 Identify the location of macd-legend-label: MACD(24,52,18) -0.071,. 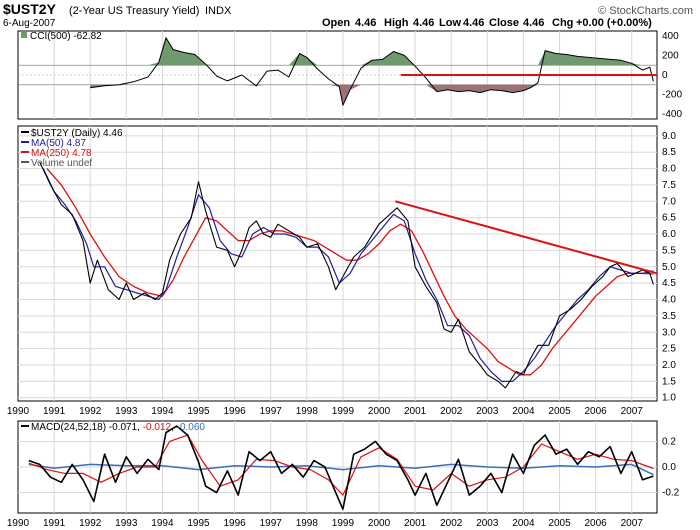
(87, 427).